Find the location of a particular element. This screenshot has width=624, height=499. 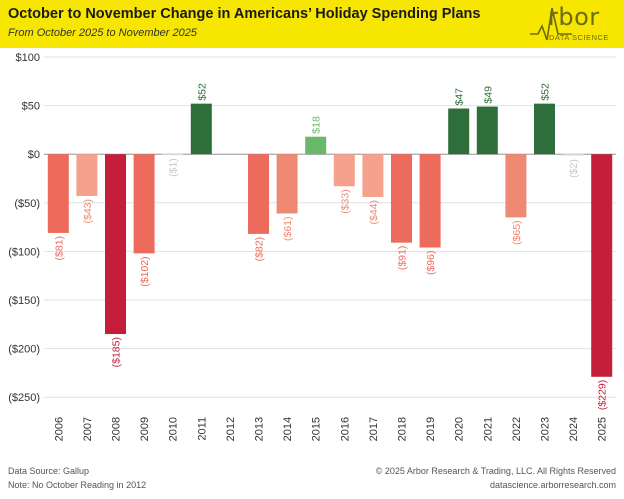

y-tick-label: ($100) is located at coordinates (24, 252).